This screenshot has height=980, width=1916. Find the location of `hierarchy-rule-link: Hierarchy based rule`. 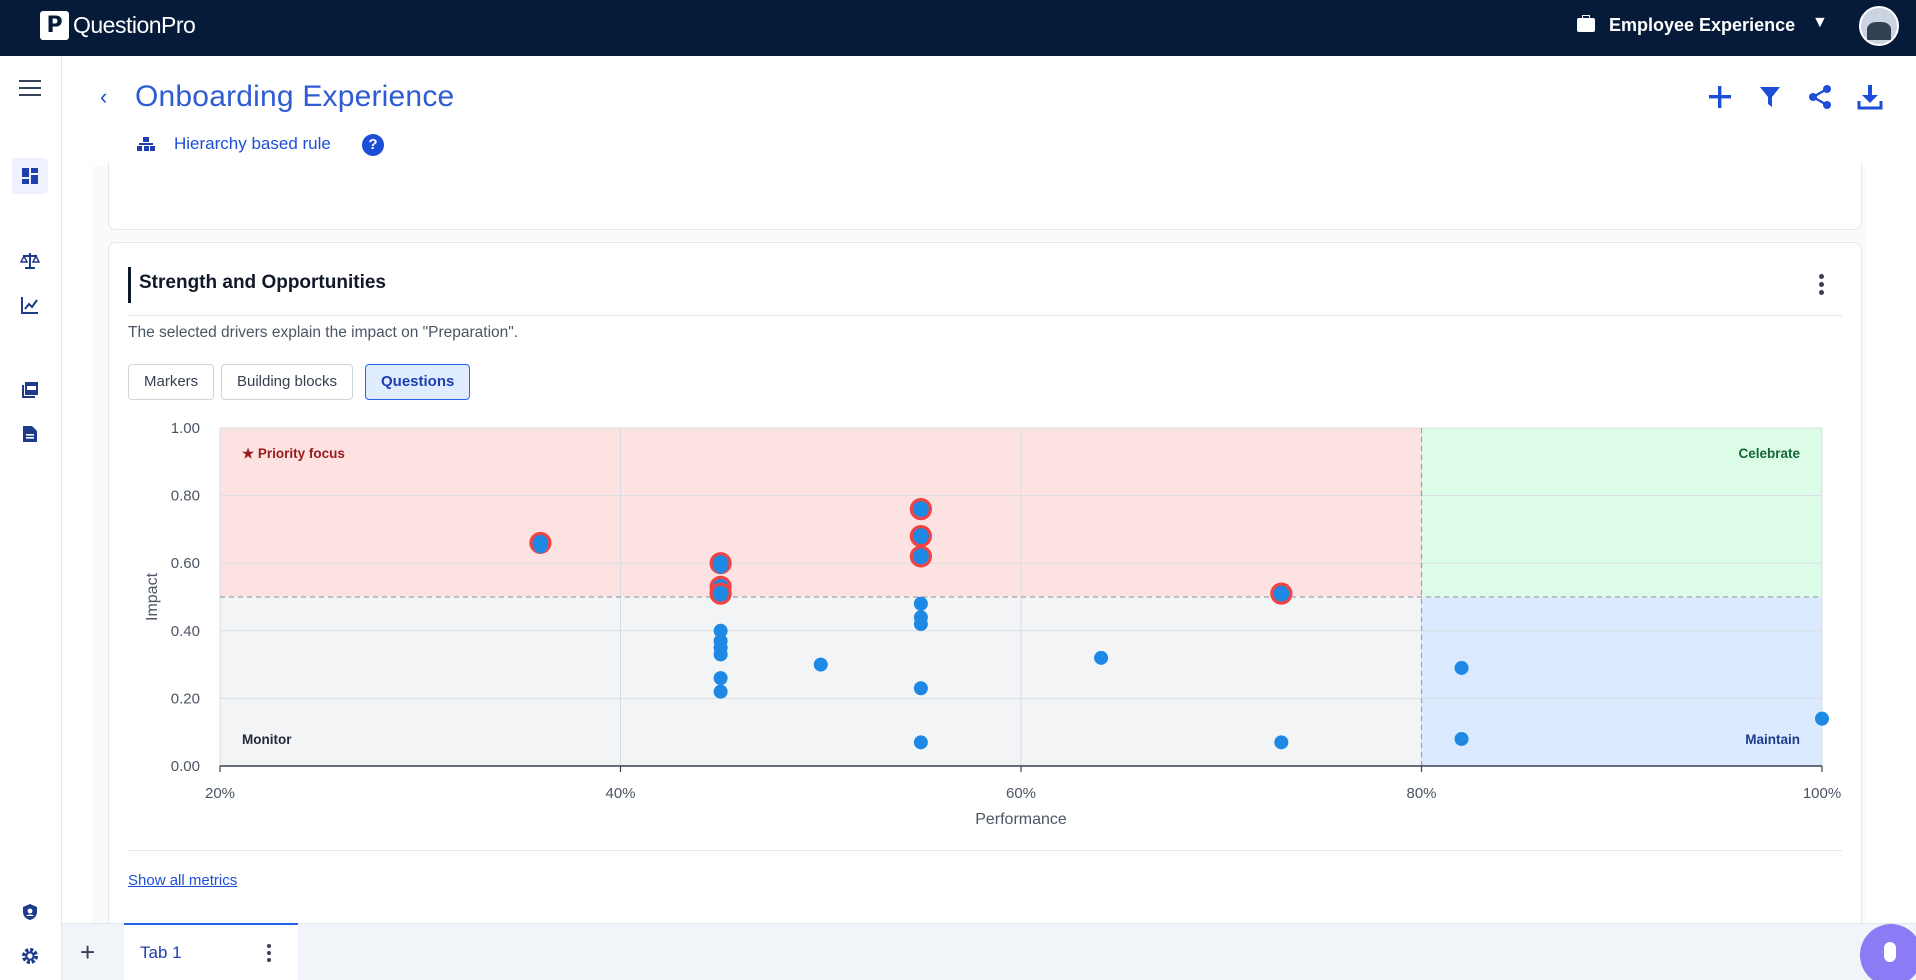

hierarchy-rule-link: Hierarchy based rule is located at coordinates (234, 144).